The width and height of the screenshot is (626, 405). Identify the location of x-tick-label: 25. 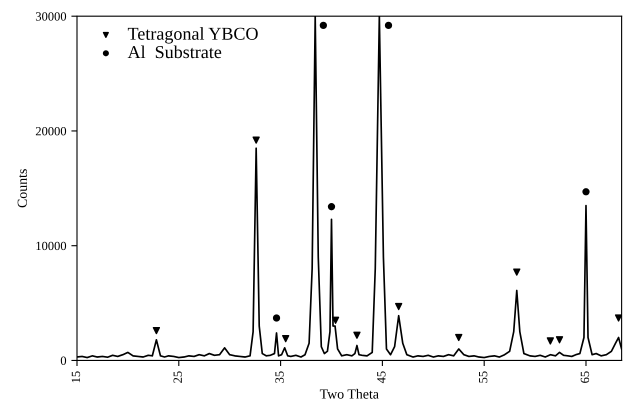
(178, 377).